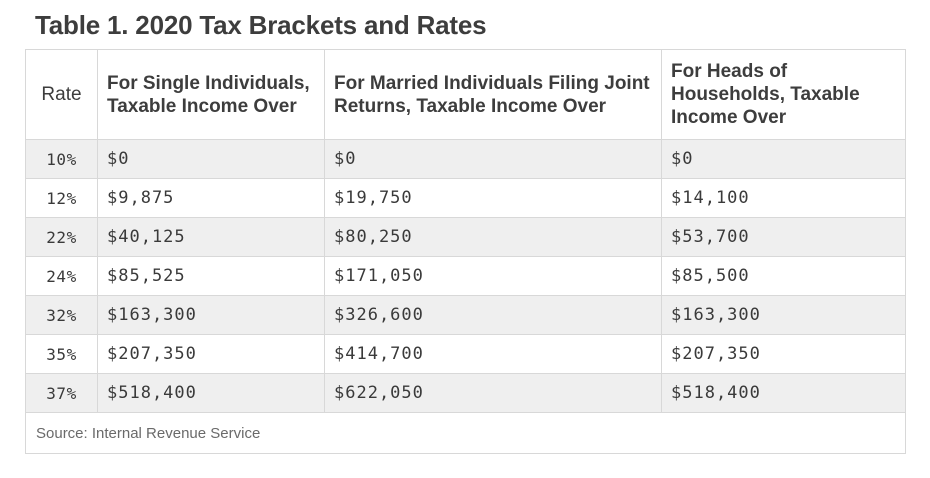  What do you see at coordinates (493, 276) in the screenshot?
I see `married-cell: $171,050` at bounding box center [493, 276].